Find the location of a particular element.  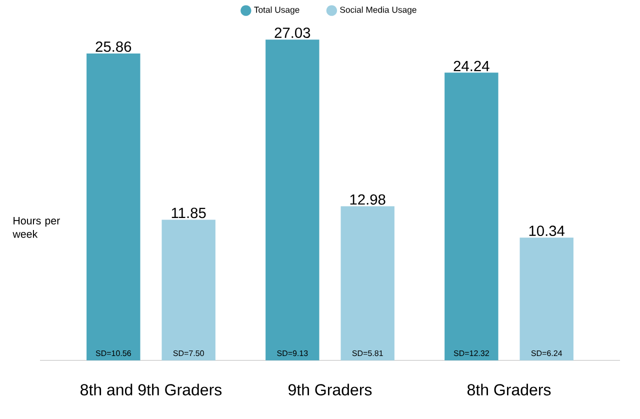

data-label: 11.85 is located at coordinates (189, 213).